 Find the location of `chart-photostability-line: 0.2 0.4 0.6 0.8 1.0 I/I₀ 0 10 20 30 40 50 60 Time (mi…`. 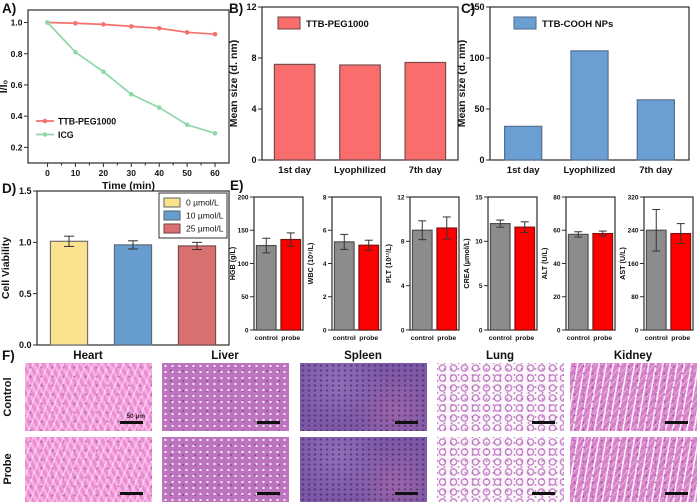

chart-photostability-line: 0.2 0.4 0.6 0.8 1.0 I/I₀ 0 10 20 30 40 50 60 Time (mi… is located at coordinates (115, 98).